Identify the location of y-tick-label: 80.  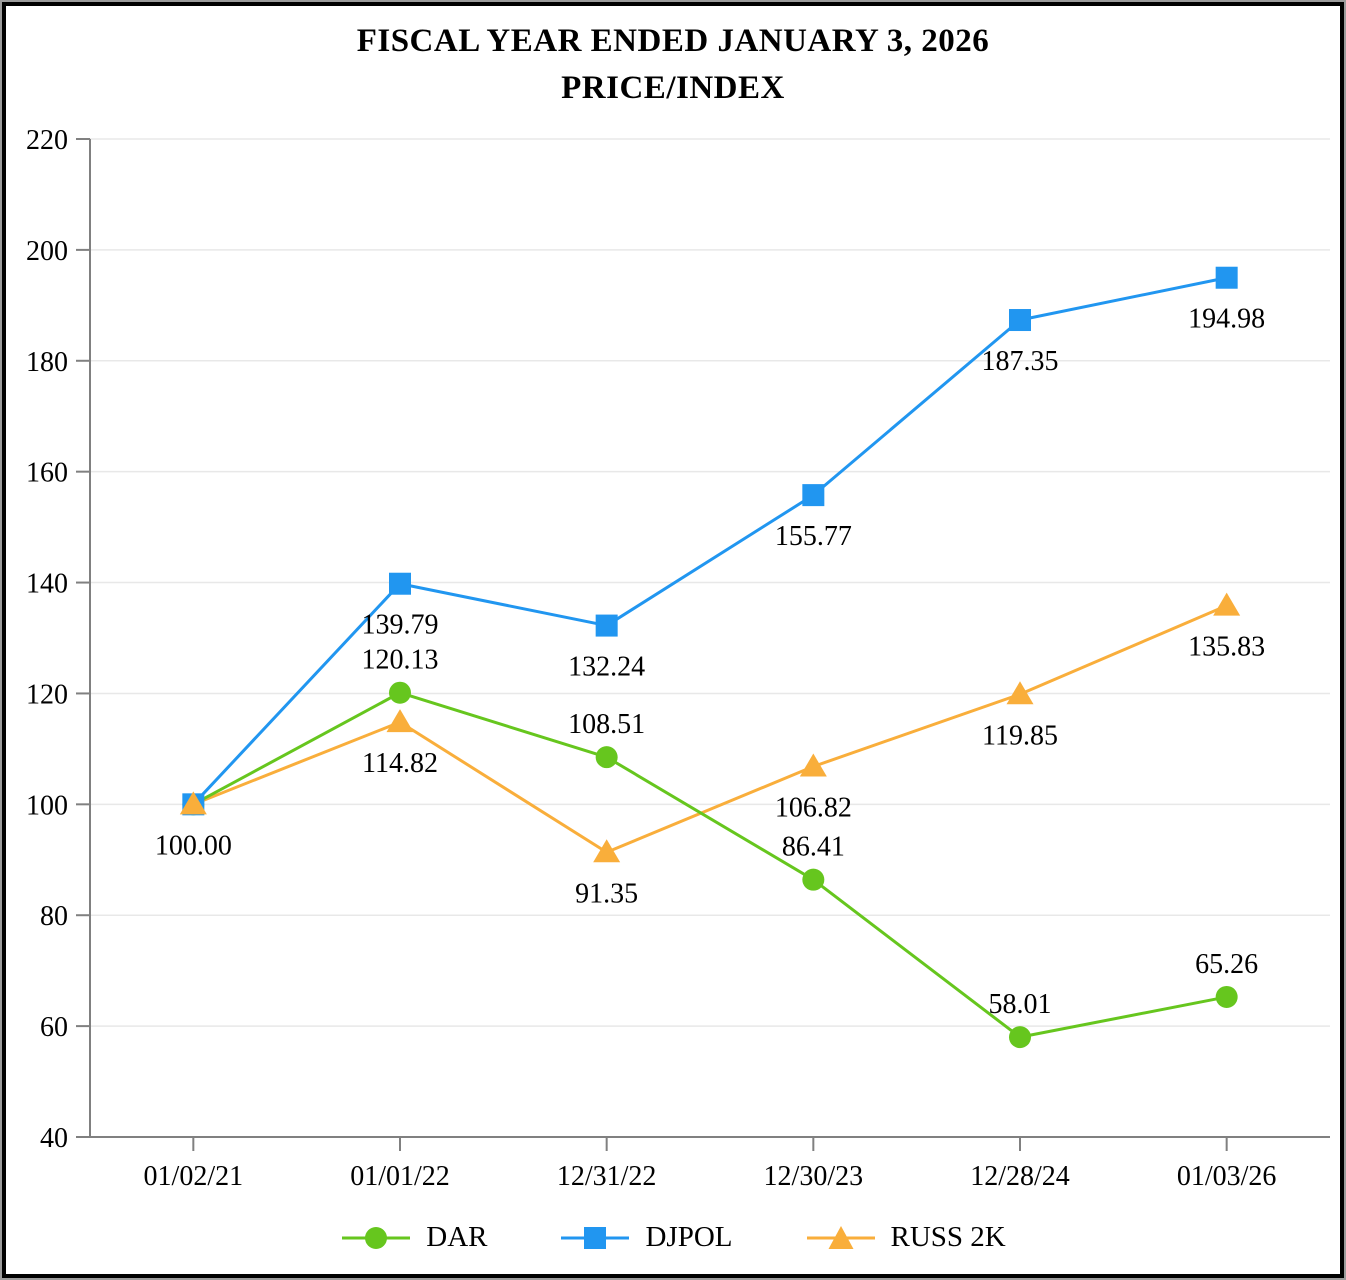
(54, 916).